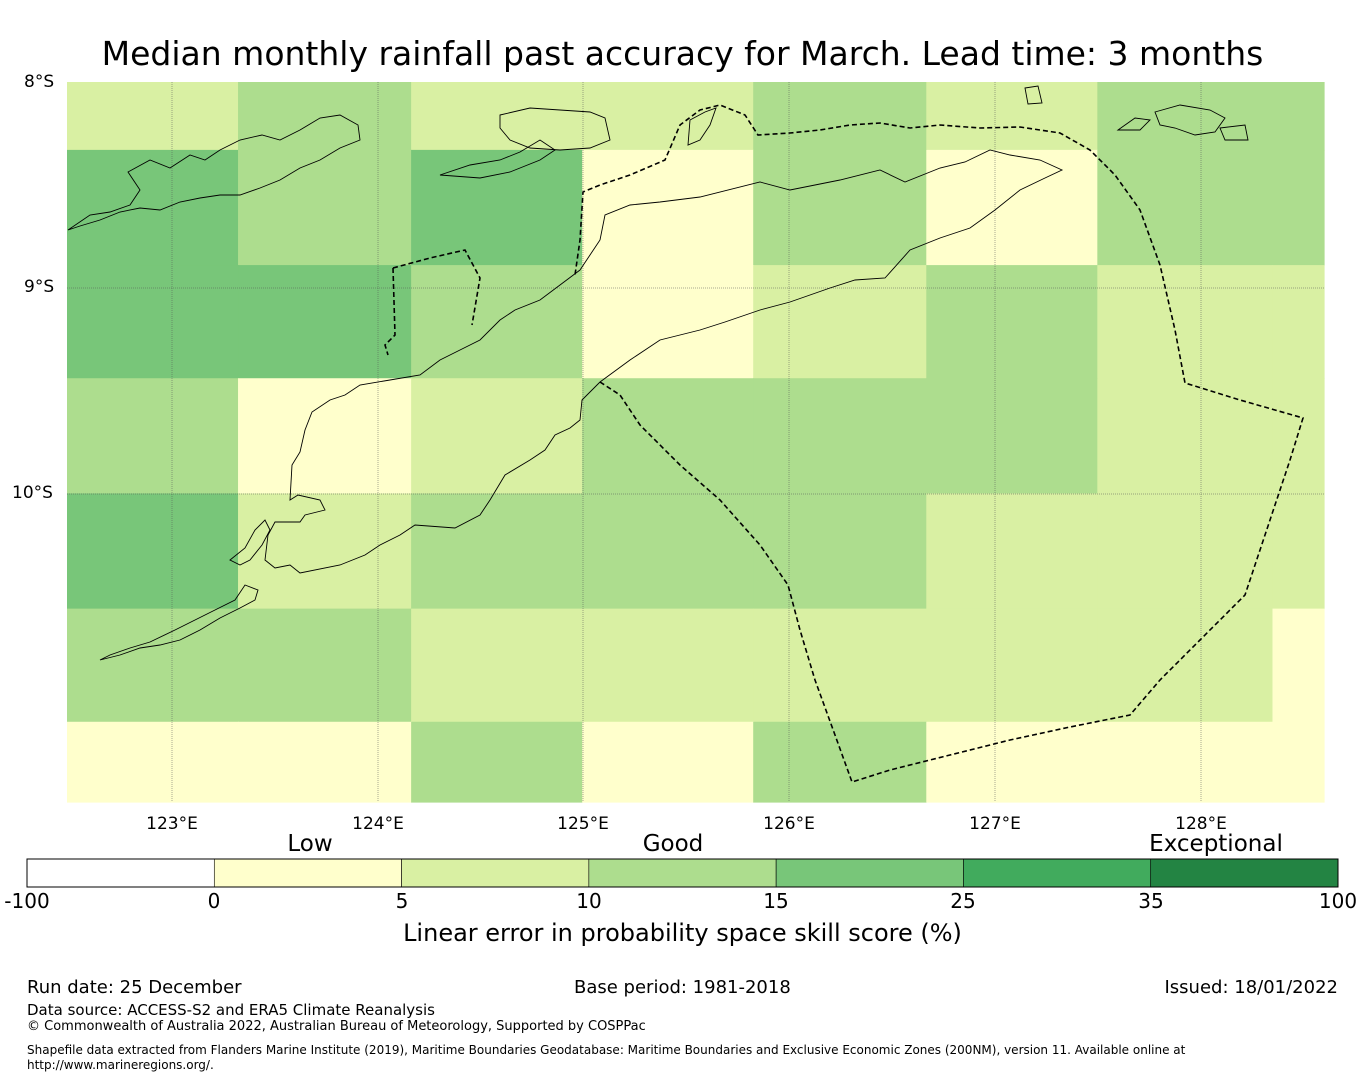 The height and width of the screenshot is (1080, 1365). I want to click on lat-label-8s: 8°S, so click(39, 82).